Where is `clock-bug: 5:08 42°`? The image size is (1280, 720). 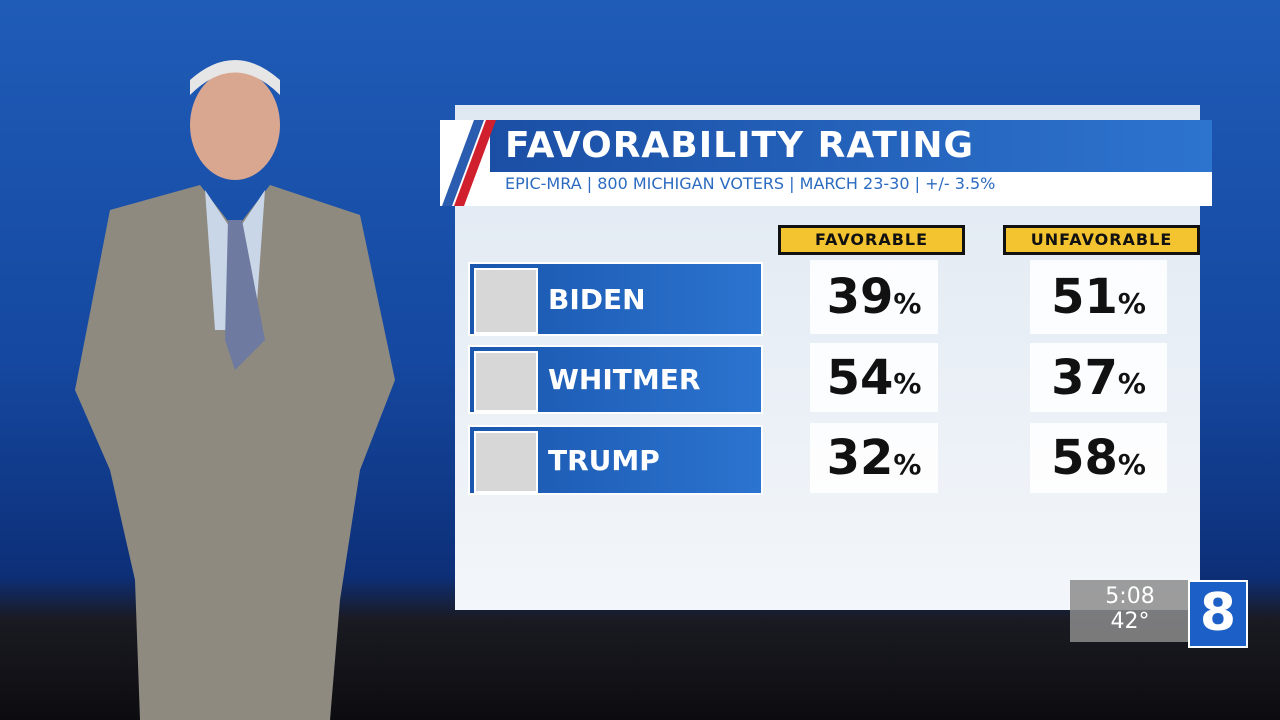 clock-bug: 5:08 42° is located at coordinates (1130, 611).